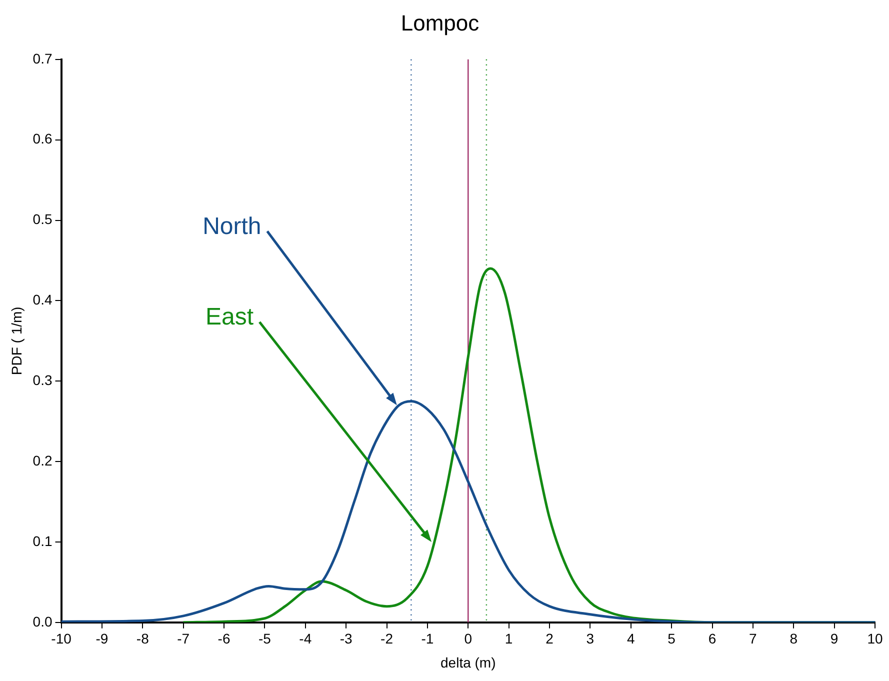  I want to click on y-axis-title: PDF ( 1/m), so click(16, 341).